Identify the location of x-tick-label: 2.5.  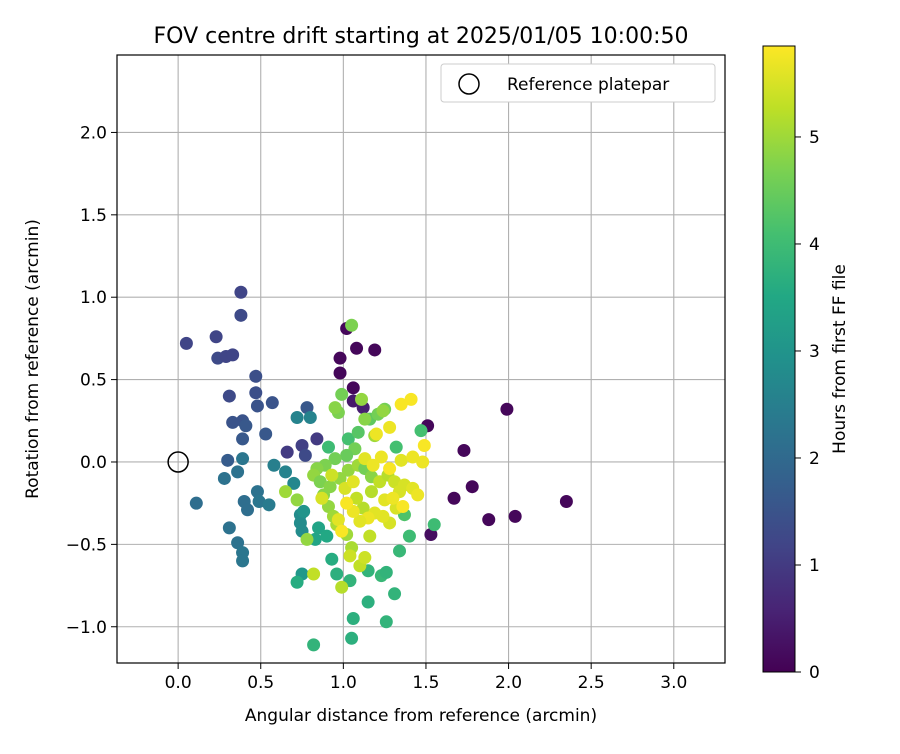
(591, 683).